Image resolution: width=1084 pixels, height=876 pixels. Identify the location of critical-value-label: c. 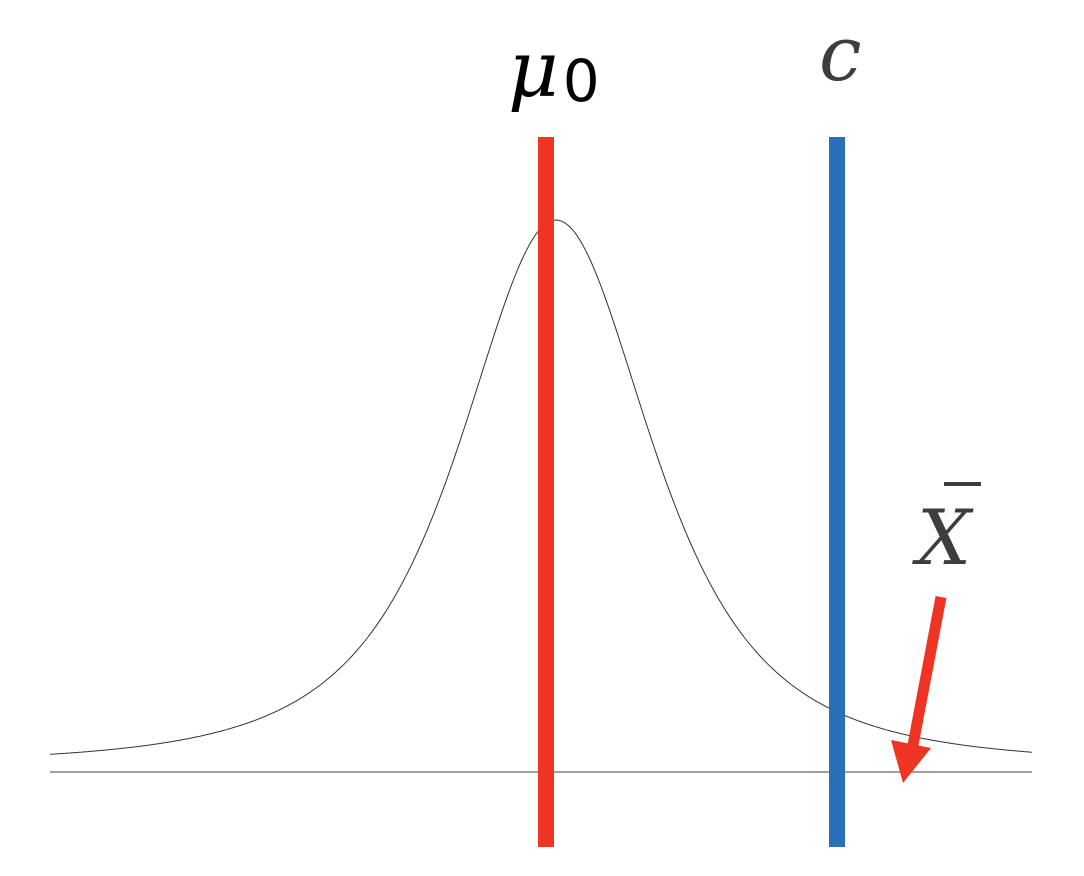
(840, 53).